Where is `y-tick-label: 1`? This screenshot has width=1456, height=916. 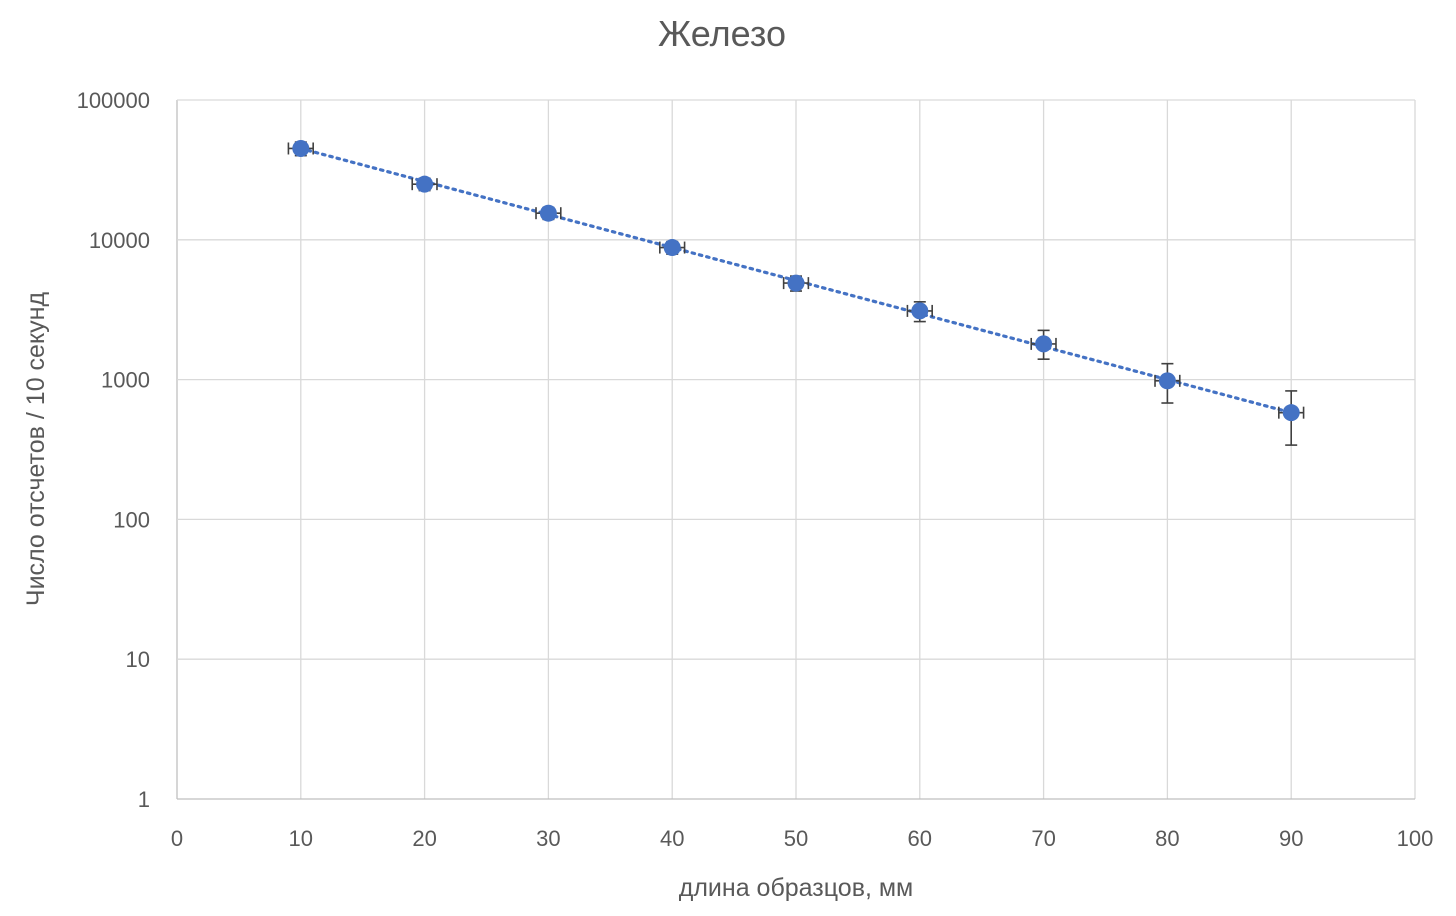
y-tick-label: 1 is located at coordinates (144, 799).